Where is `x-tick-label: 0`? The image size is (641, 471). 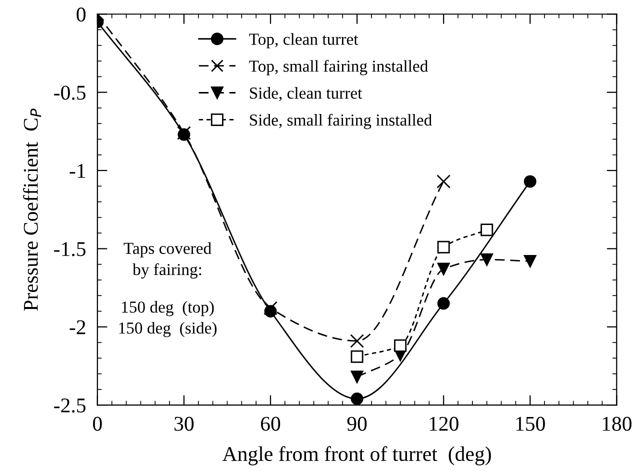
x-tick-label: 0 is located at coordinates (97, 423).